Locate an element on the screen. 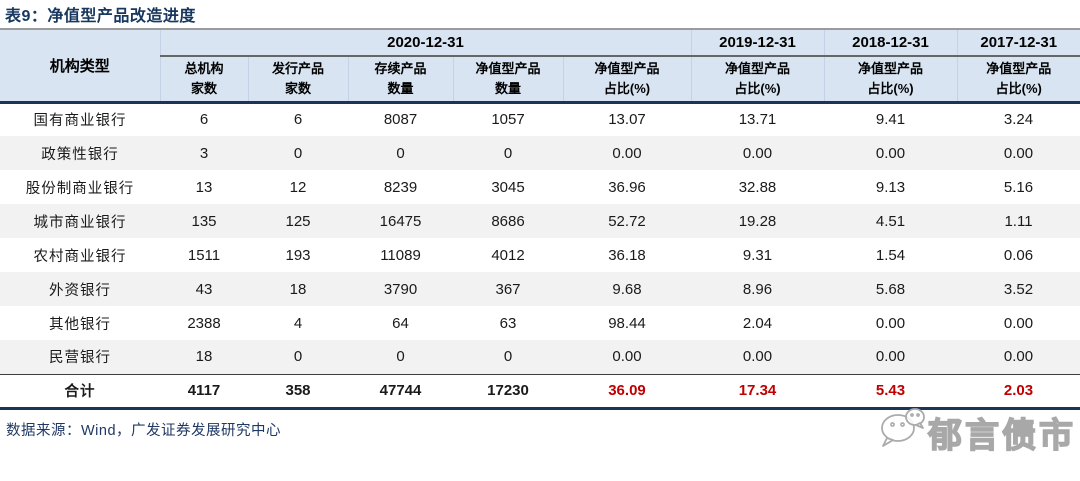 This screenshot has width=1080, height=481. cell: 32.88 is located at coordinates (757, 187).